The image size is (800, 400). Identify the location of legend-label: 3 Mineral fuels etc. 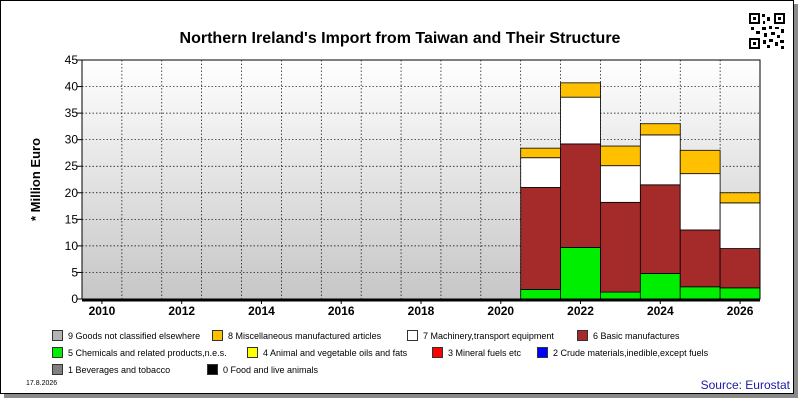
(485, 352).